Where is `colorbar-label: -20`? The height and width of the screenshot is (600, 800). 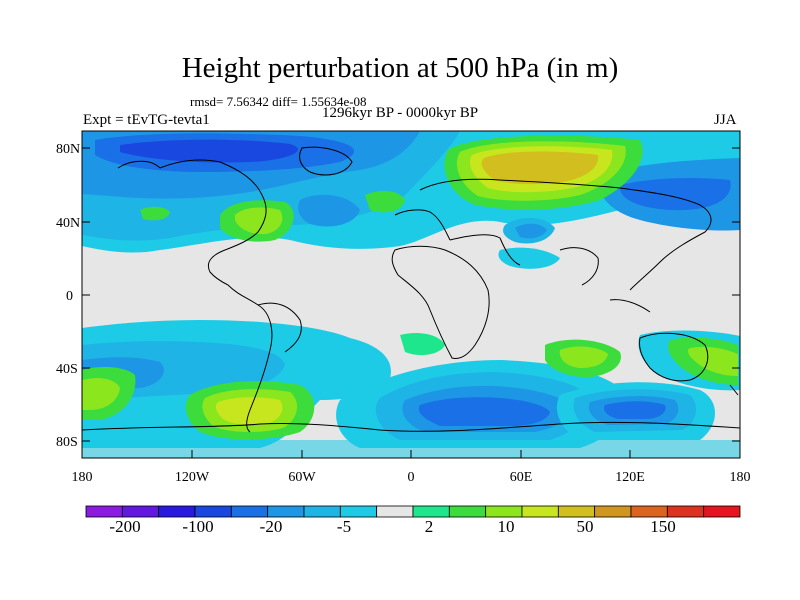
colorbar-label: -20 is located at coordinates (271, 526).